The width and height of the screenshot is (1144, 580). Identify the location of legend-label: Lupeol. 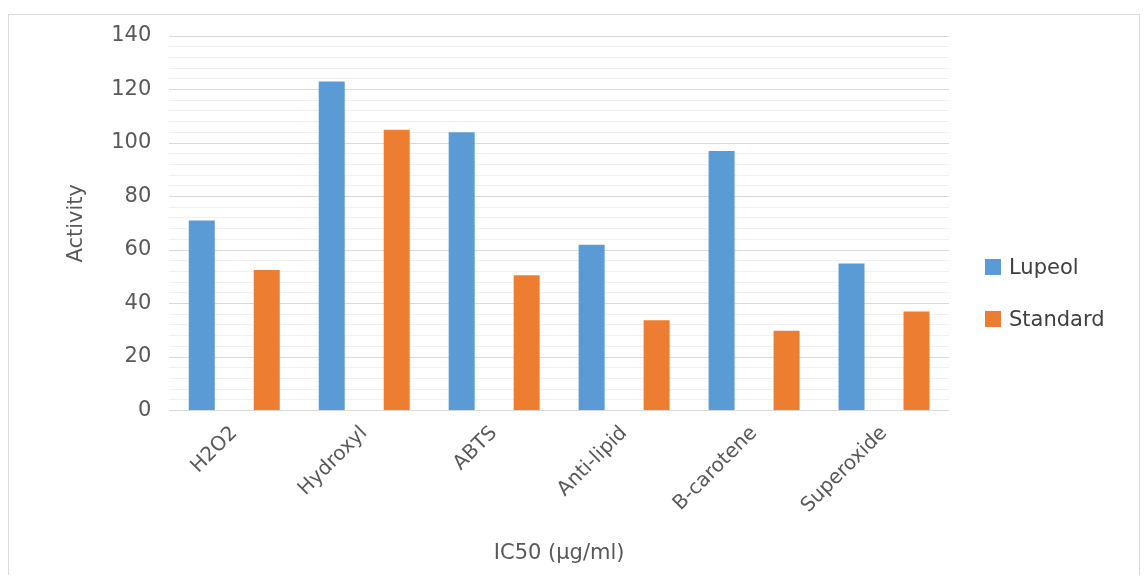
(1044, 267).